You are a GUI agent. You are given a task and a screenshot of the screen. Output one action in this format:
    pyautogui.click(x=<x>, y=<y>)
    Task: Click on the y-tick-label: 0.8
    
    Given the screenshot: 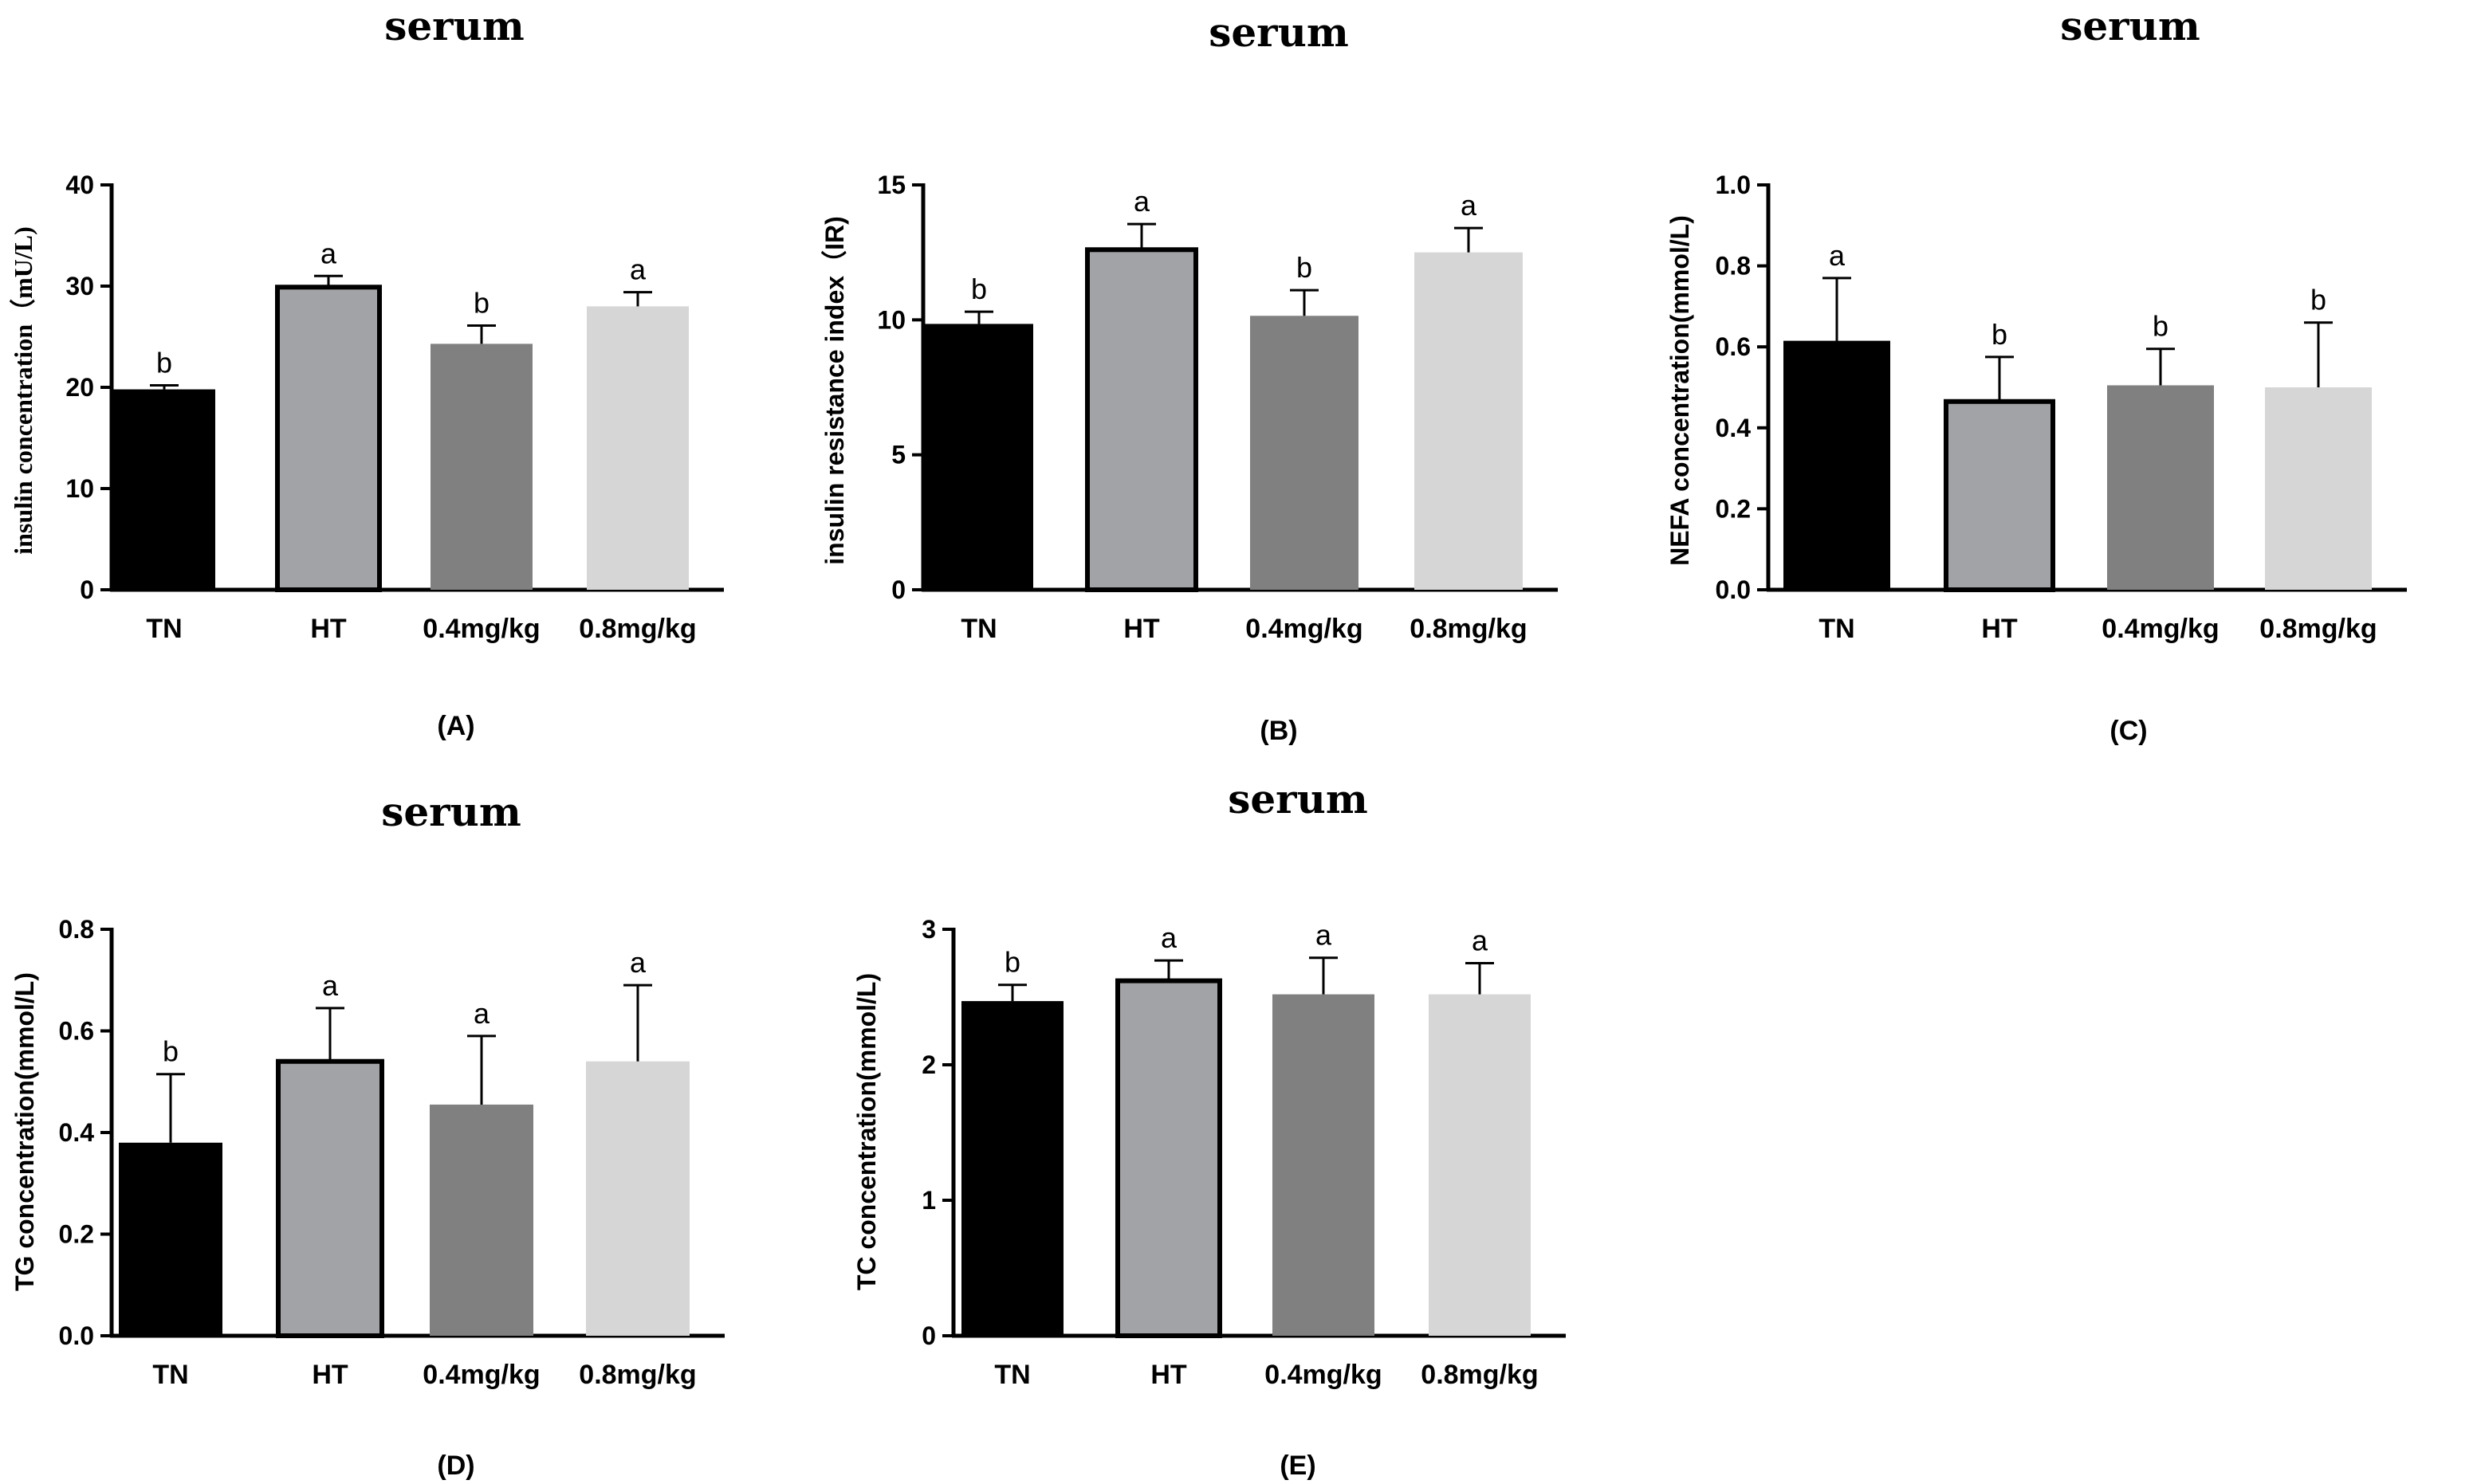 What is the action you would take?
    pyautogui.click(x=76, y=929)
    